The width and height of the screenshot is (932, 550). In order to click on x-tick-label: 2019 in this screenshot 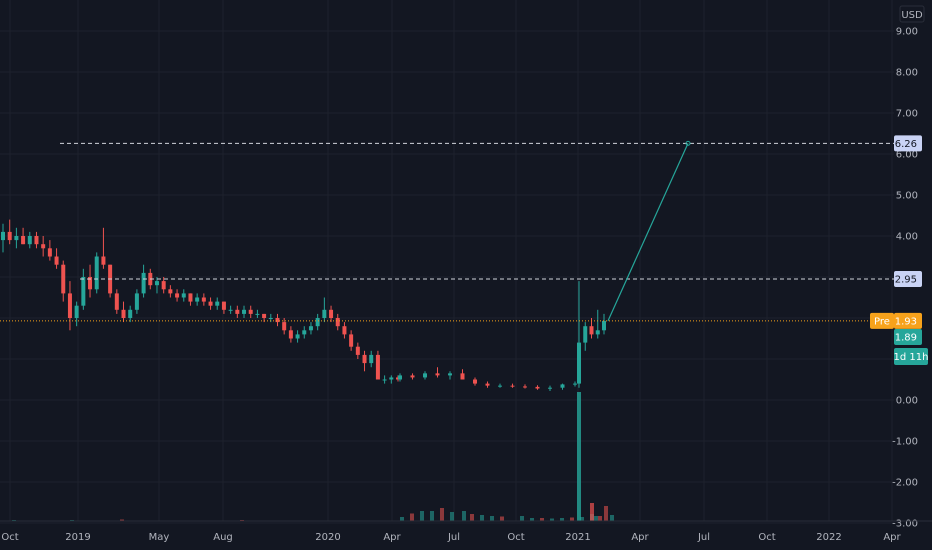, I will do `click(77, 537)`.